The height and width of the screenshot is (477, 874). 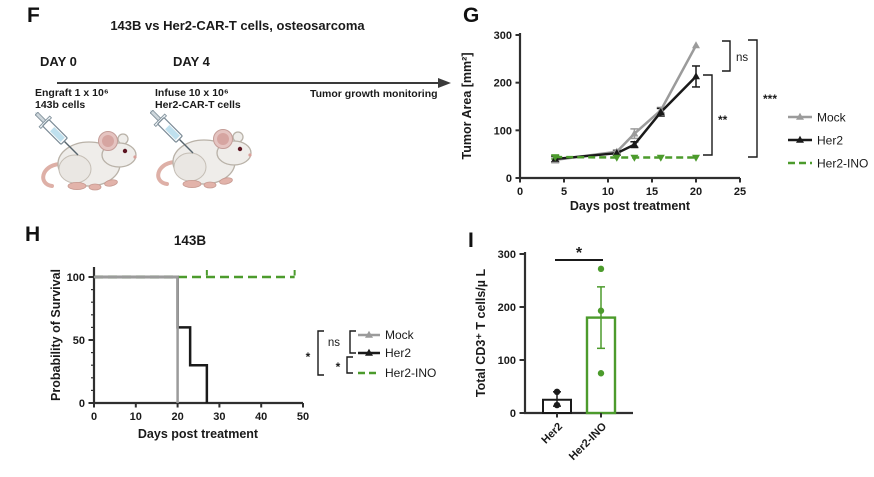 What do you see at coordinates (740, 192) in the screenshot?
I see `x-tick-label: 25` at bounding box center [740, 192].